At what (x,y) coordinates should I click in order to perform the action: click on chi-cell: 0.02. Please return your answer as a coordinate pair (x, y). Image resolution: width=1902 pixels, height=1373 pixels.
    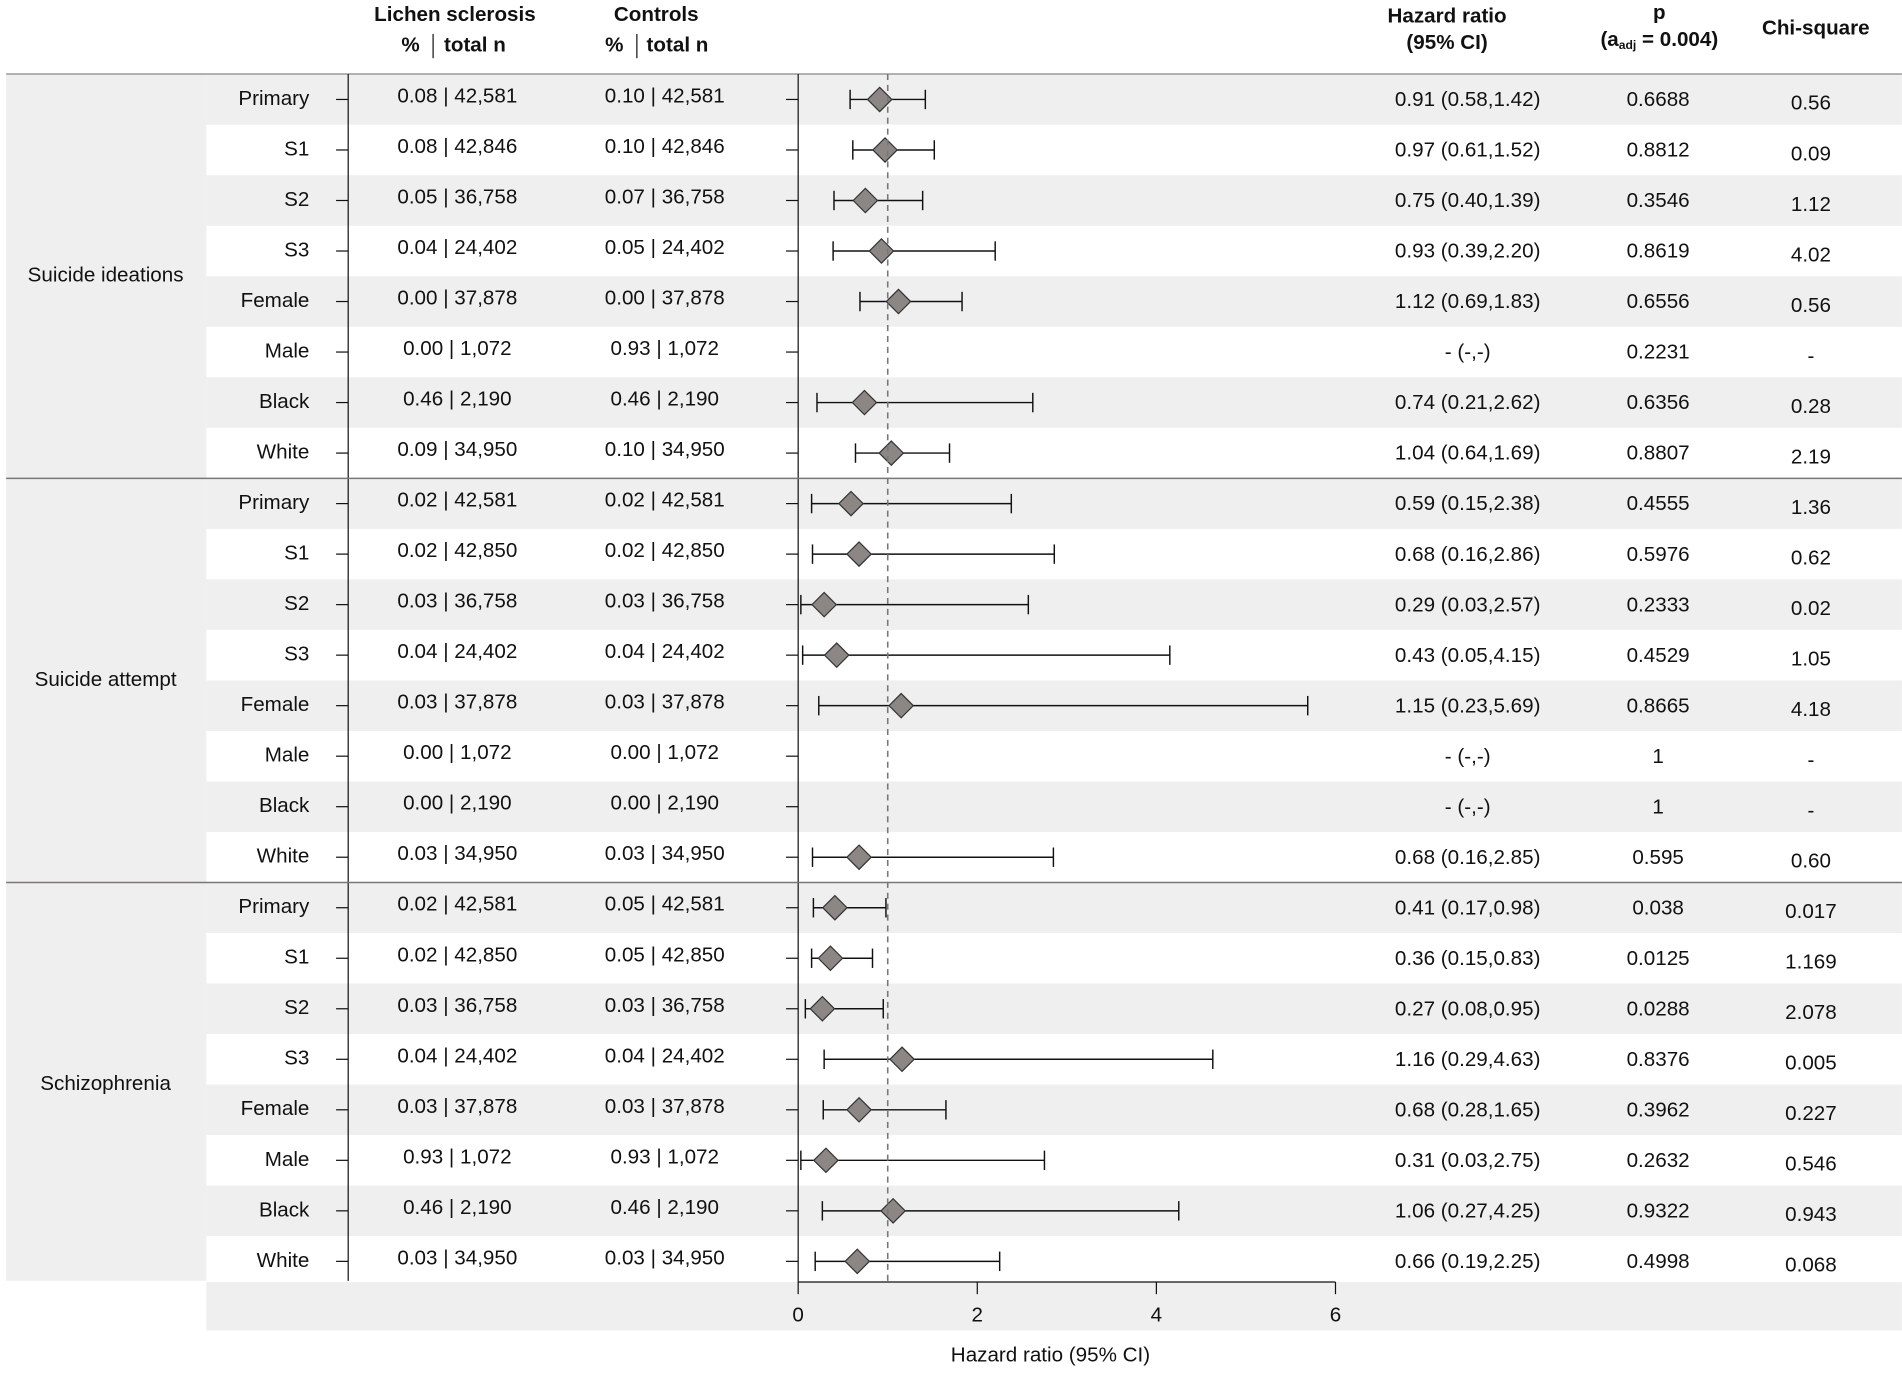
    Looking at the image, I should click on (1811, 608).